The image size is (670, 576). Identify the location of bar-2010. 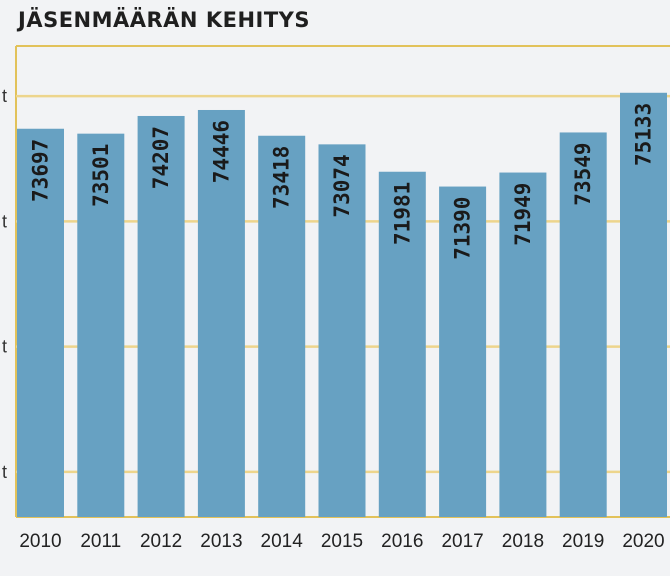
(40, 323).